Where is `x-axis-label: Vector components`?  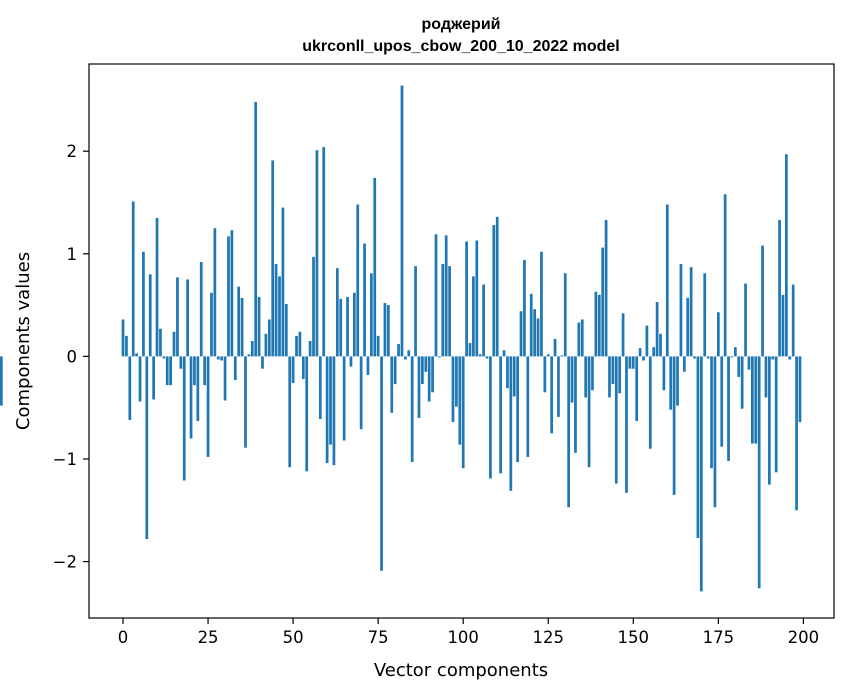 x-axis-label: Vector components is located at coordinates (461, 670).